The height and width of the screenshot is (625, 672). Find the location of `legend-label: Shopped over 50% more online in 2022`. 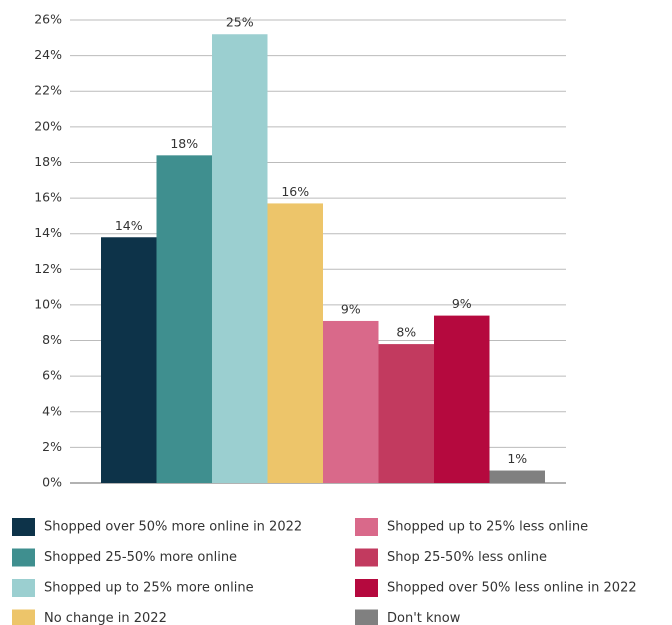

legend-label: Shopped over 50% more online in 2022 is located at coordinates (173, 527).